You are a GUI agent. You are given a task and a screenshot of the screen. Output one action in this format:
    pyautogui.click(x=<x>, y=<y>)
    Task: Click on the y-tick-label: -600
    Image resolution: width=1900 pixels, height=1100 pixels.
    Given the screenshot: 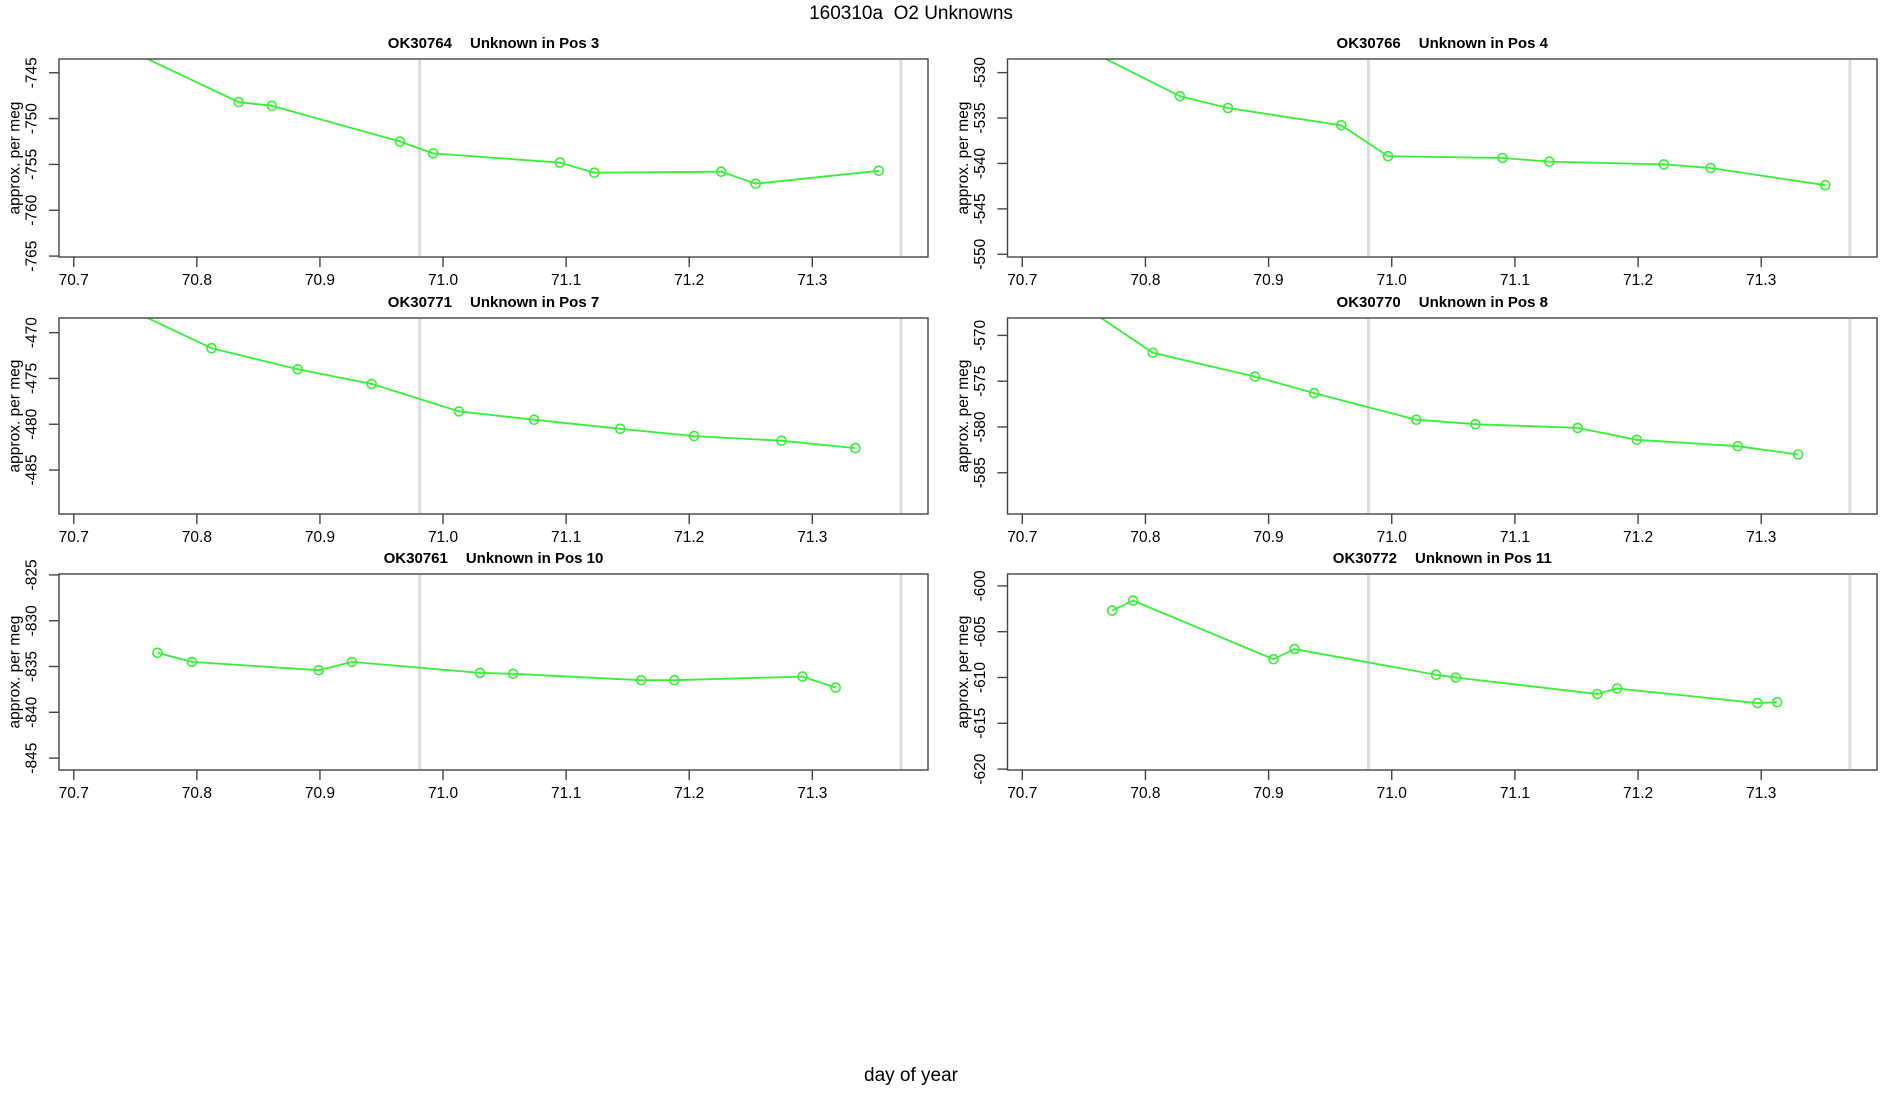 What is the action you would take?
    pyautogui.click(x=980, y=585)
    